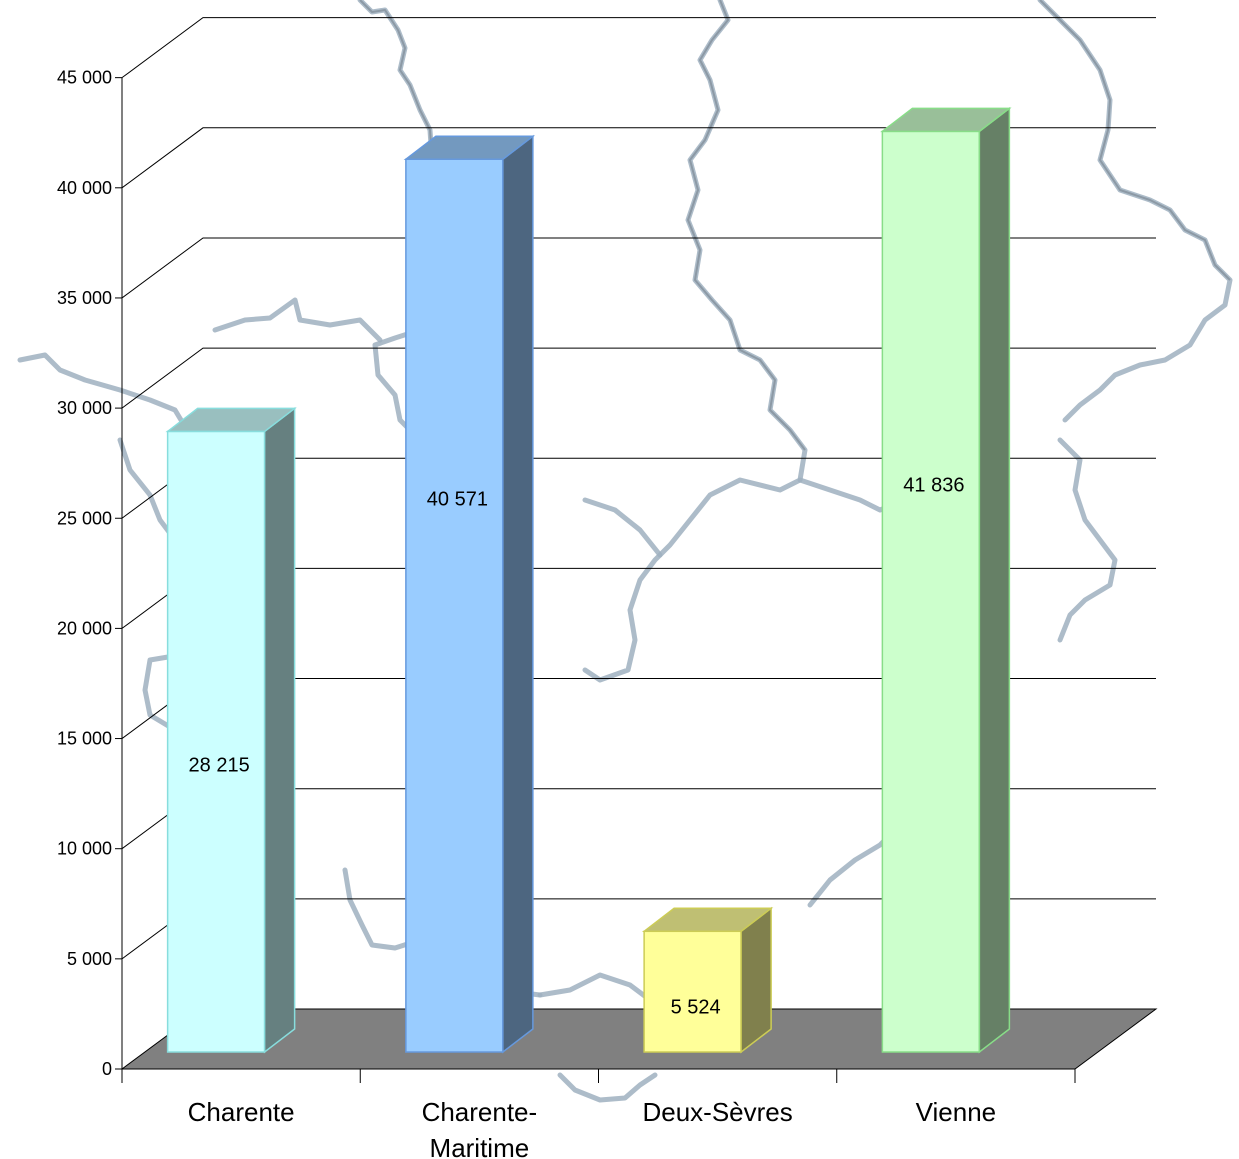 The image size is (1239, 1159). I want to click on x-category-label: Charente-, so click(480, 1112).